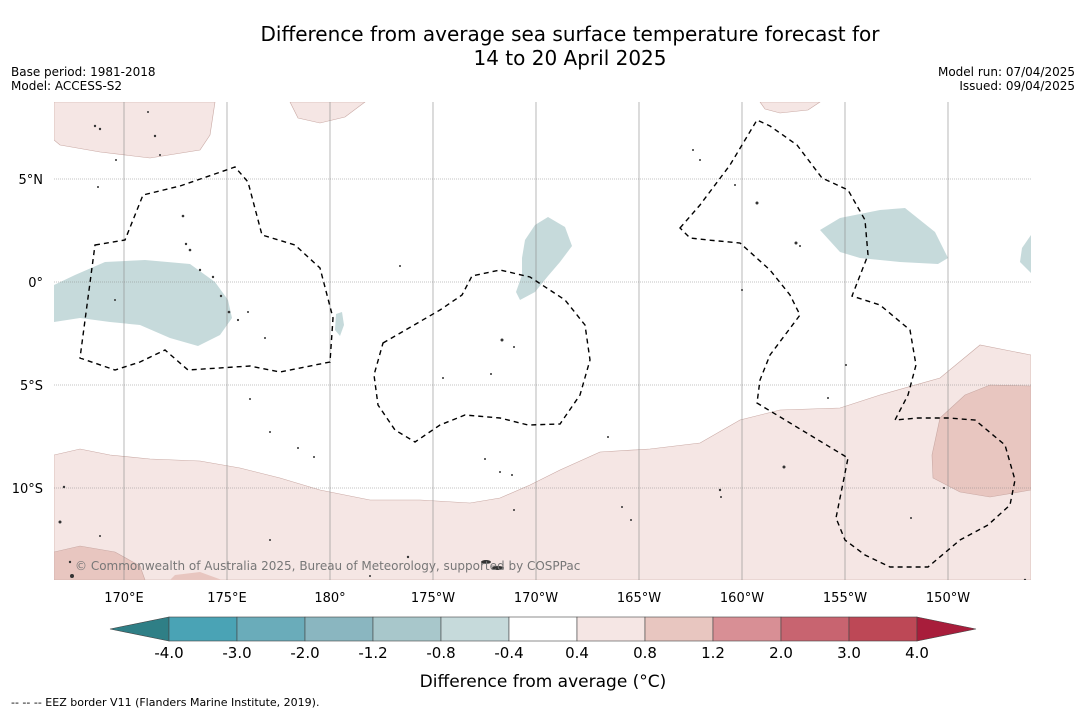 The image size is (1085, 713). What do you see at coordinates (713, 653) in the screenshot?
I see `cb-tick-9: 1.2` at bounding box center [713, 653].